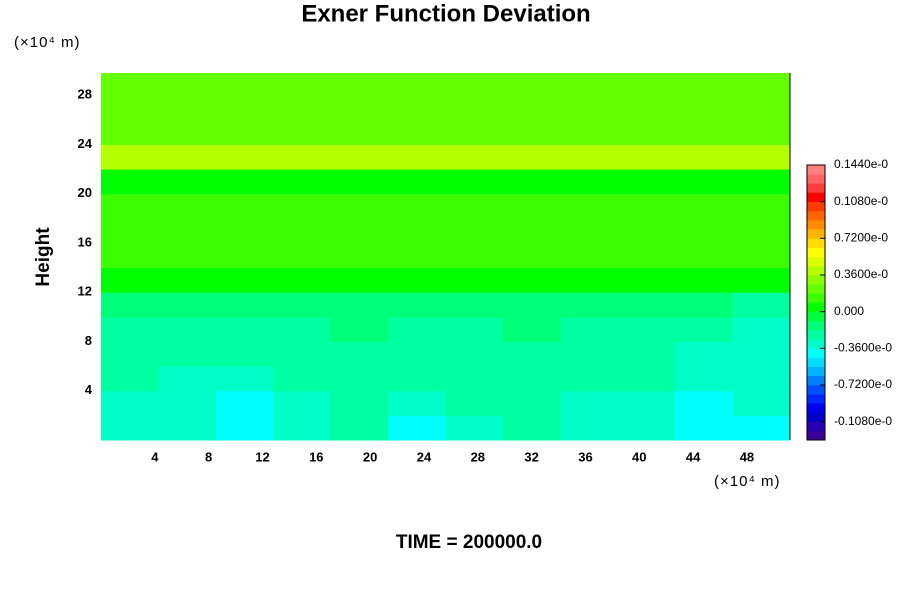 The height and width of the screenshot is (600, 900). Describe the element at coordinates (85, 94) in the screenshot. I see `y-tick-label: 28` at that location.